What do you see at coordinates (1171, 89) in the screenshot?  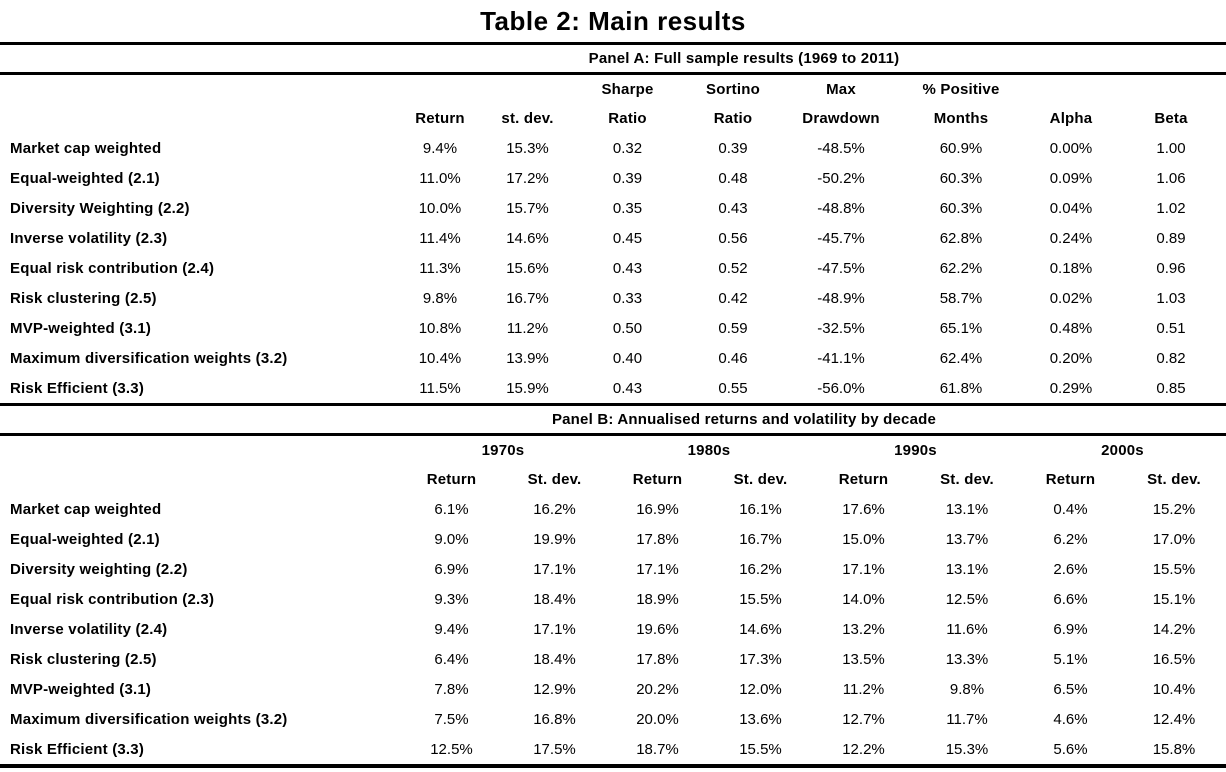 I see `header-beta-top` at bounding box center [1171, 89].